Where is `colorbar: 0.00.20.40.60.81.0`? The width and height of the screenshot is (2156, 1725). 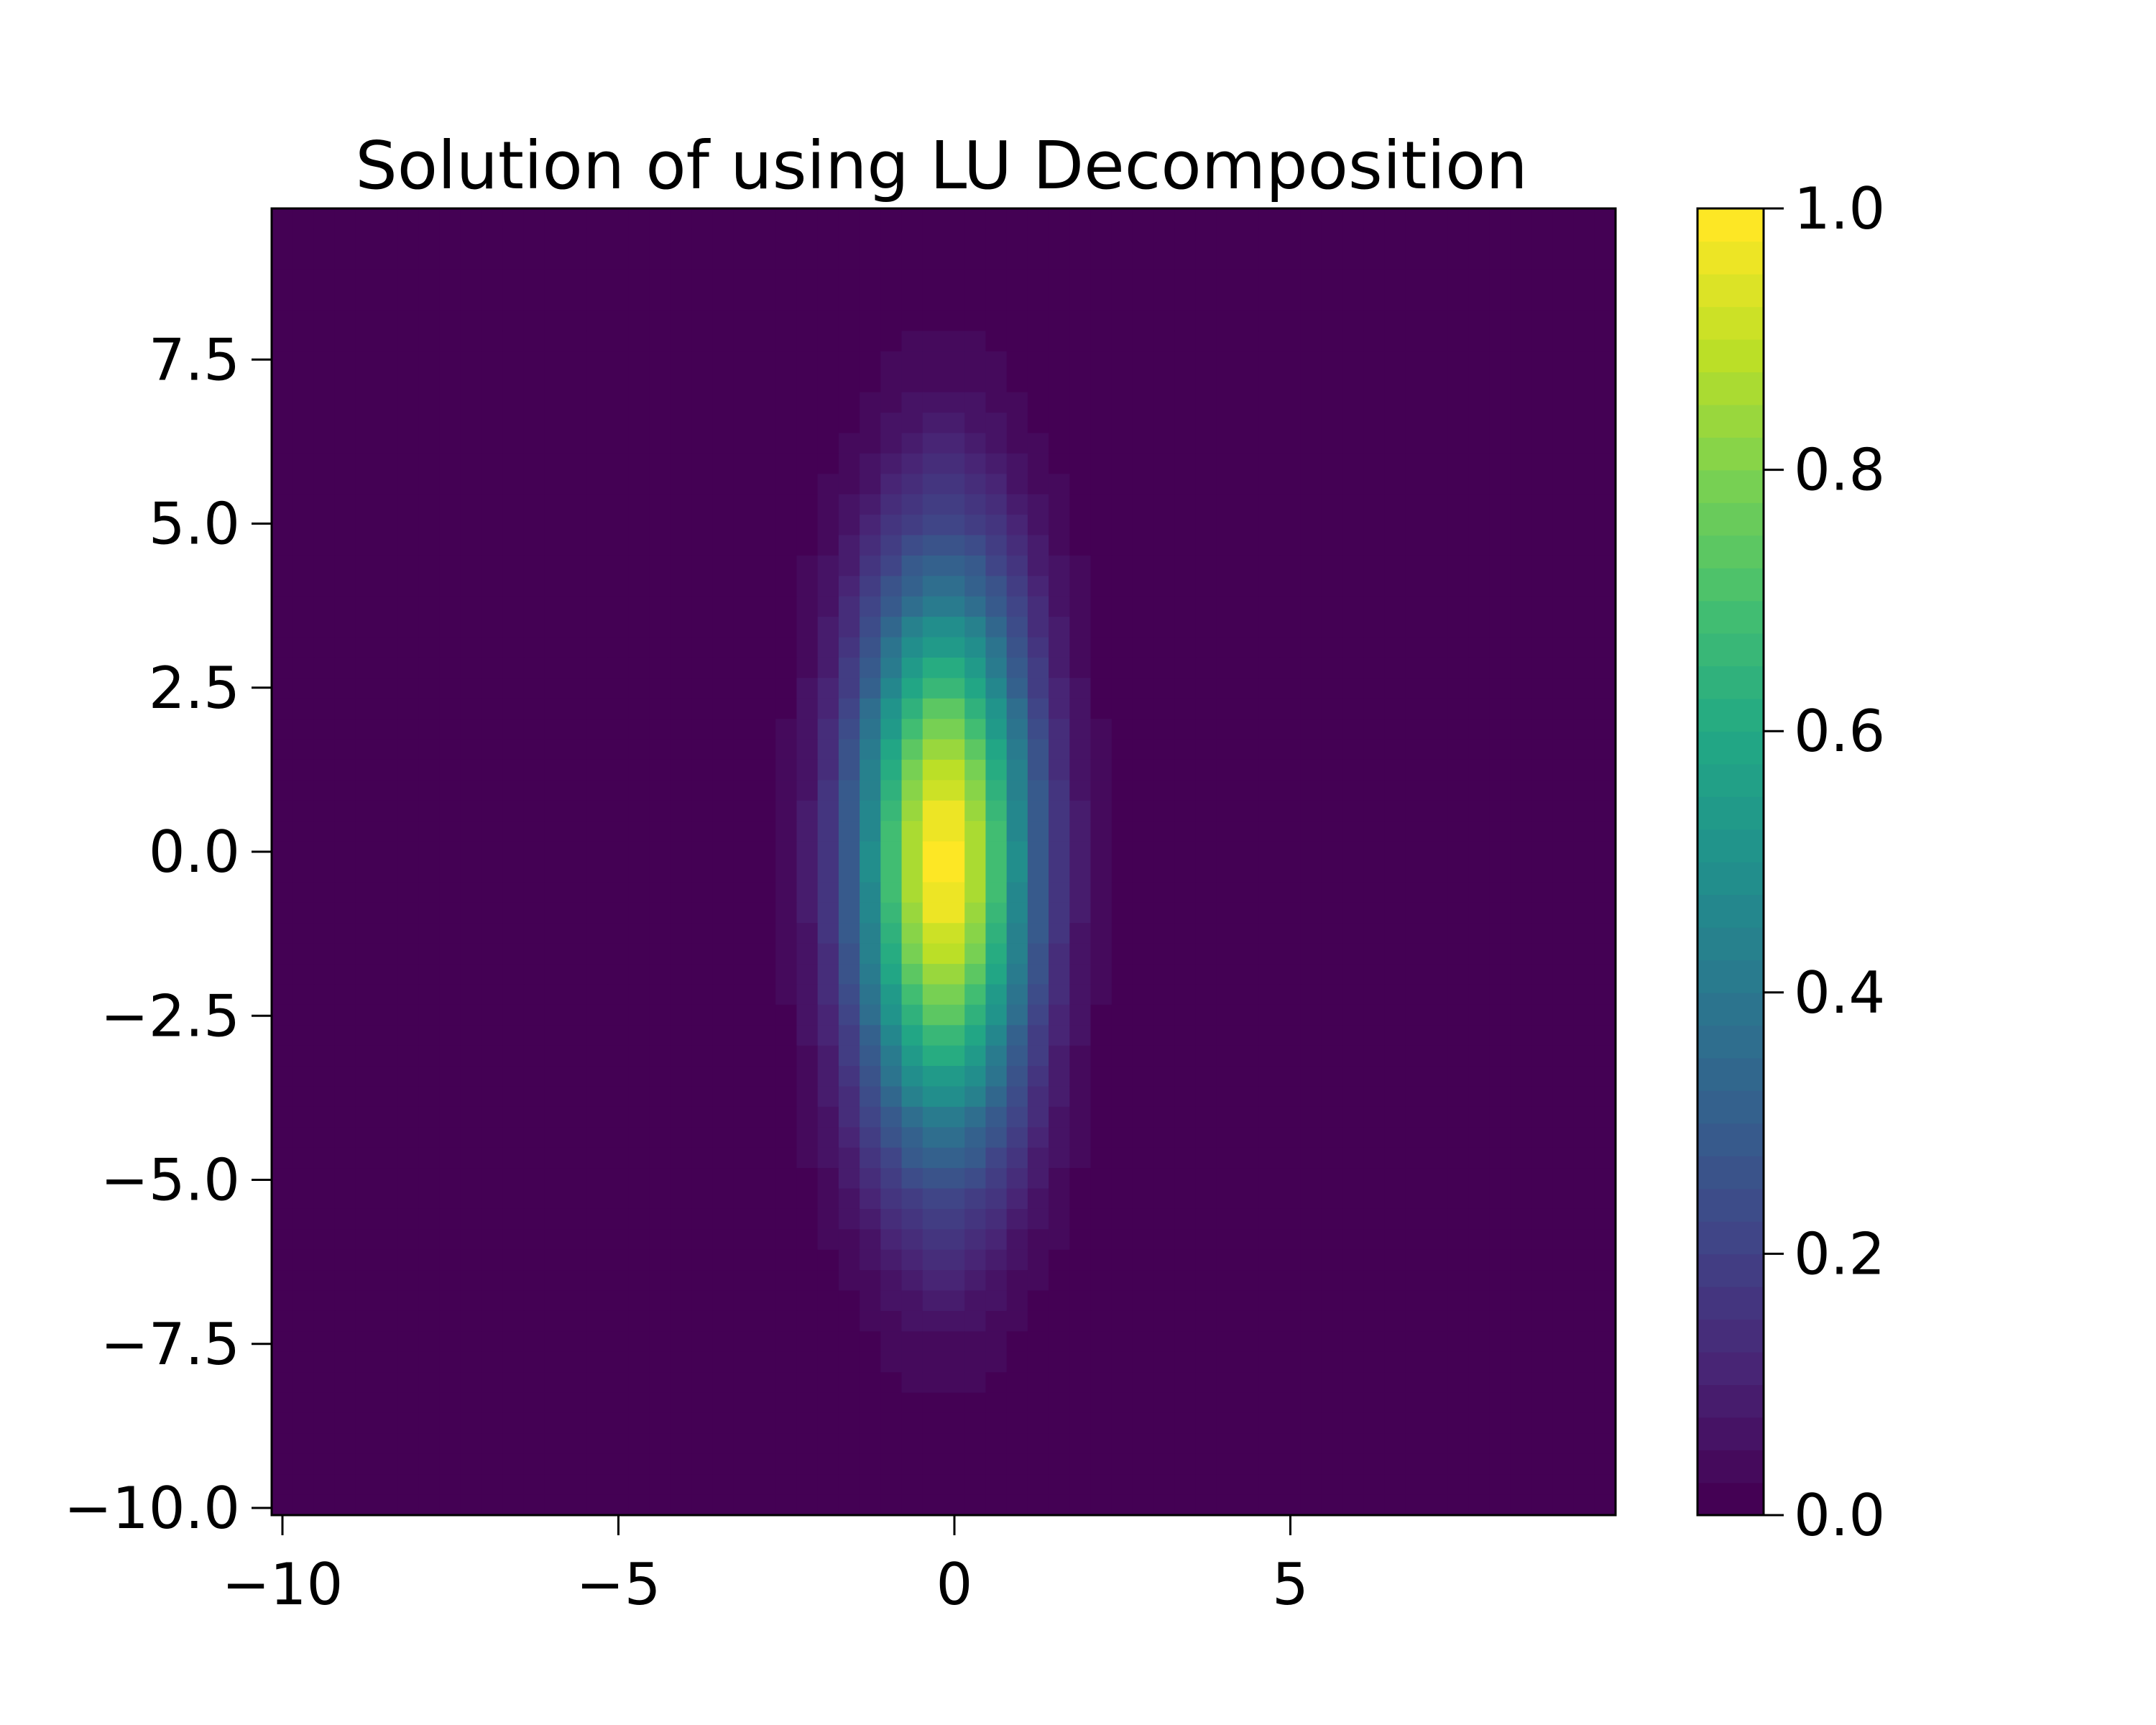
colorbar: 0.00.20.40.60.81.0 is located at coordinates (1791, 862).